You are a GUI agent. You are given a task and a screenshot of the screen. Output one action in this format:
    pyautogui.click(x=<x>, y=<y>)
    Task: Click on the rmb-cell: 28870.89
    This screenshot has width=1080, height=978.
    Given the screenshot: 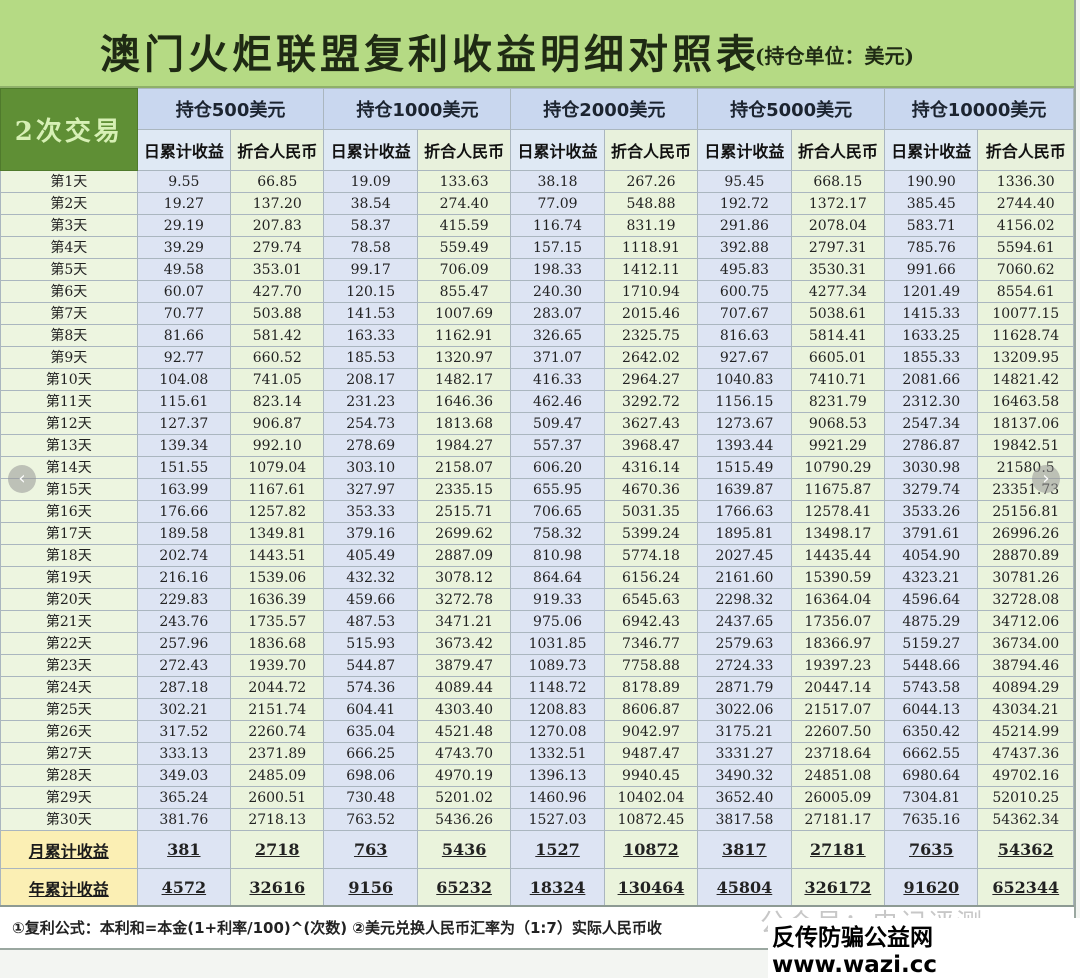 What is the action you would take?
    pyautogui.click(x=1025, y=555)
    